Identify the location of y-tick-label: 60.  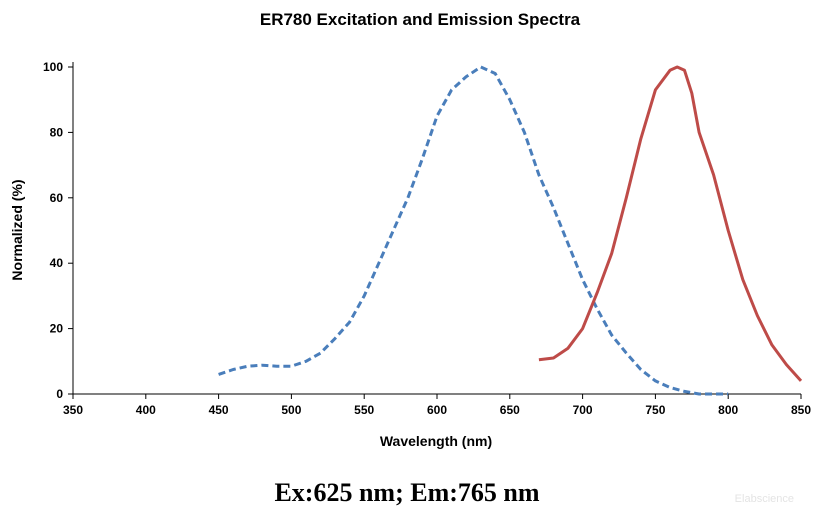
(57, 198).